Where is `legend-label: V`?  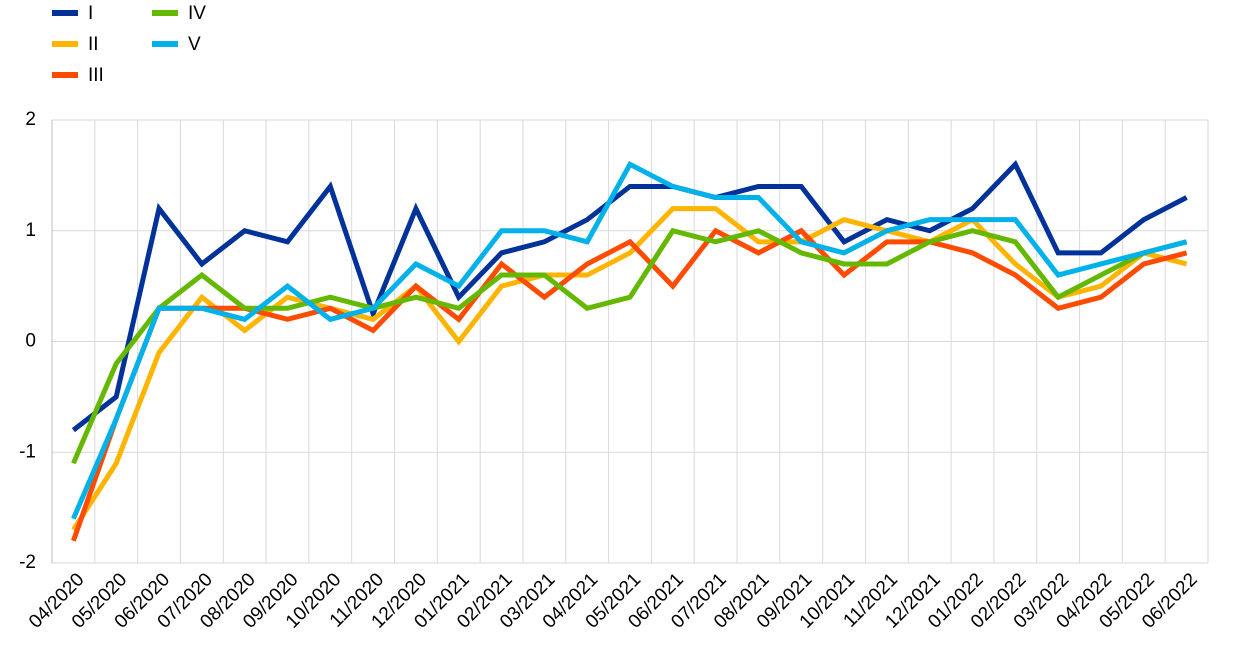 legend-label: V is located at coordinates (194, 44).